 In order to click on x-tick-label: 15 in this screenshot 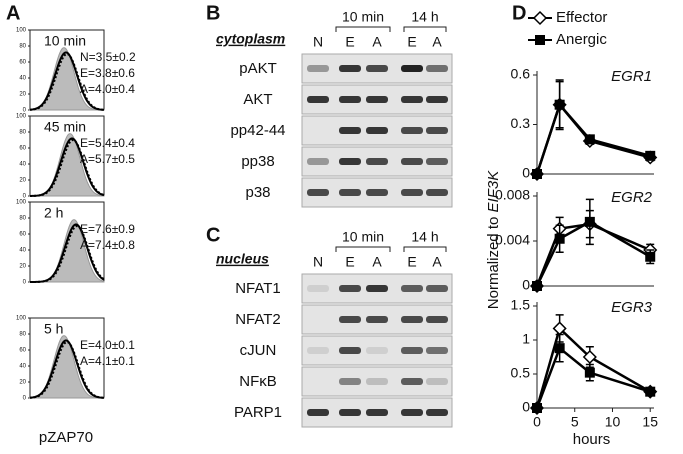, I will do `click(650, 422)`.